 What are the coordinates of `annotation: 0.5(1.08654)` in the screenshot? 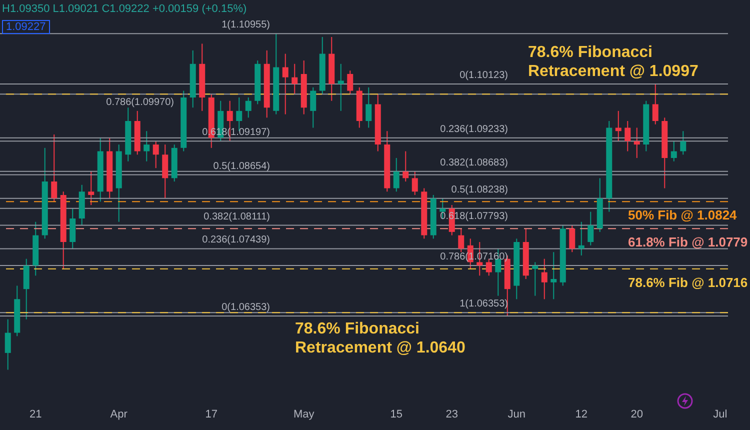 It's located at (241, 166).